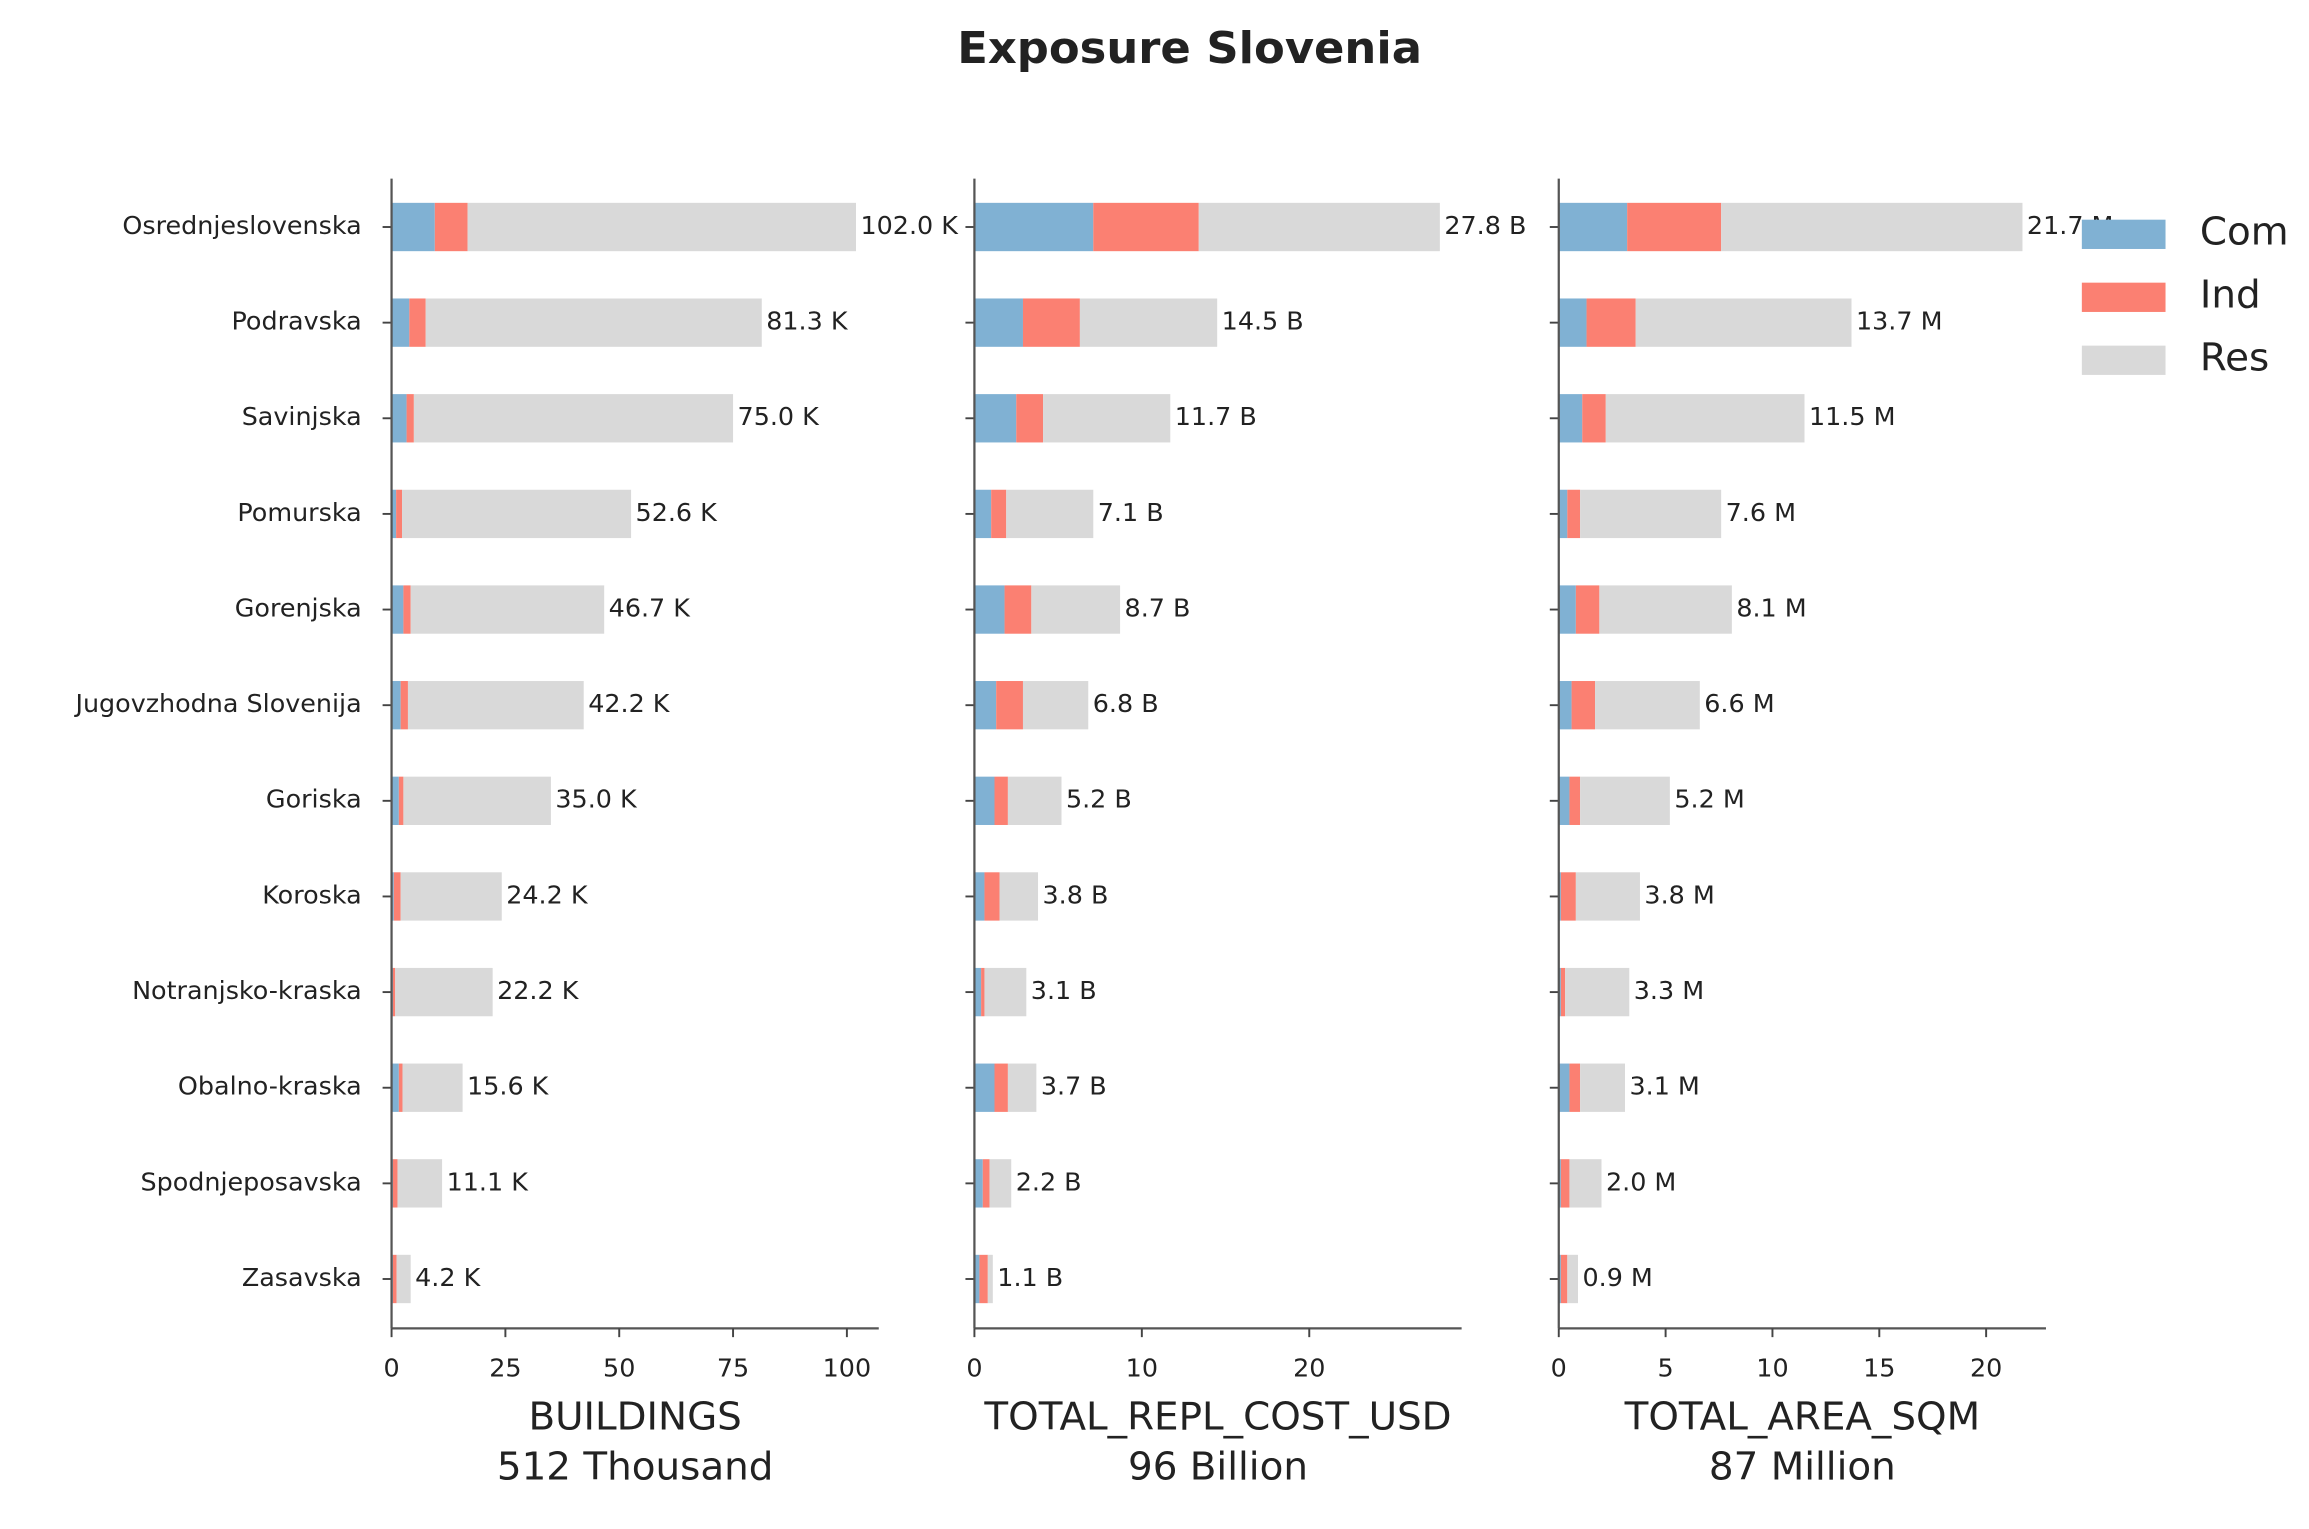  Describe the element at coordinates (1218, 1467) in the screenshot. I see `x-axis-sublabel: 96 Billion` at that location.